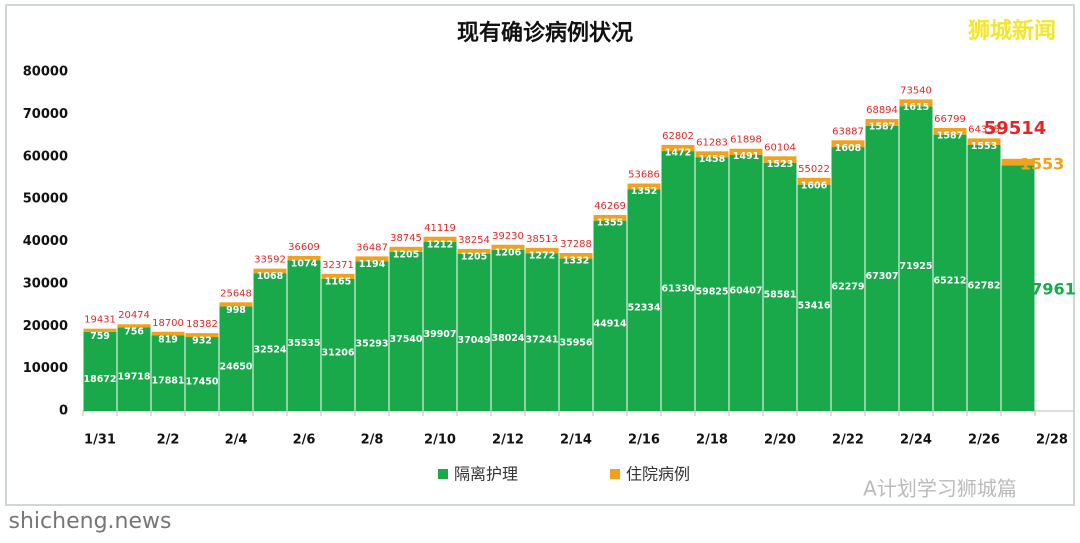  Describe the element at coordinates (780, 164) in the screenshot. I see `segment-label: 1523` at that location.